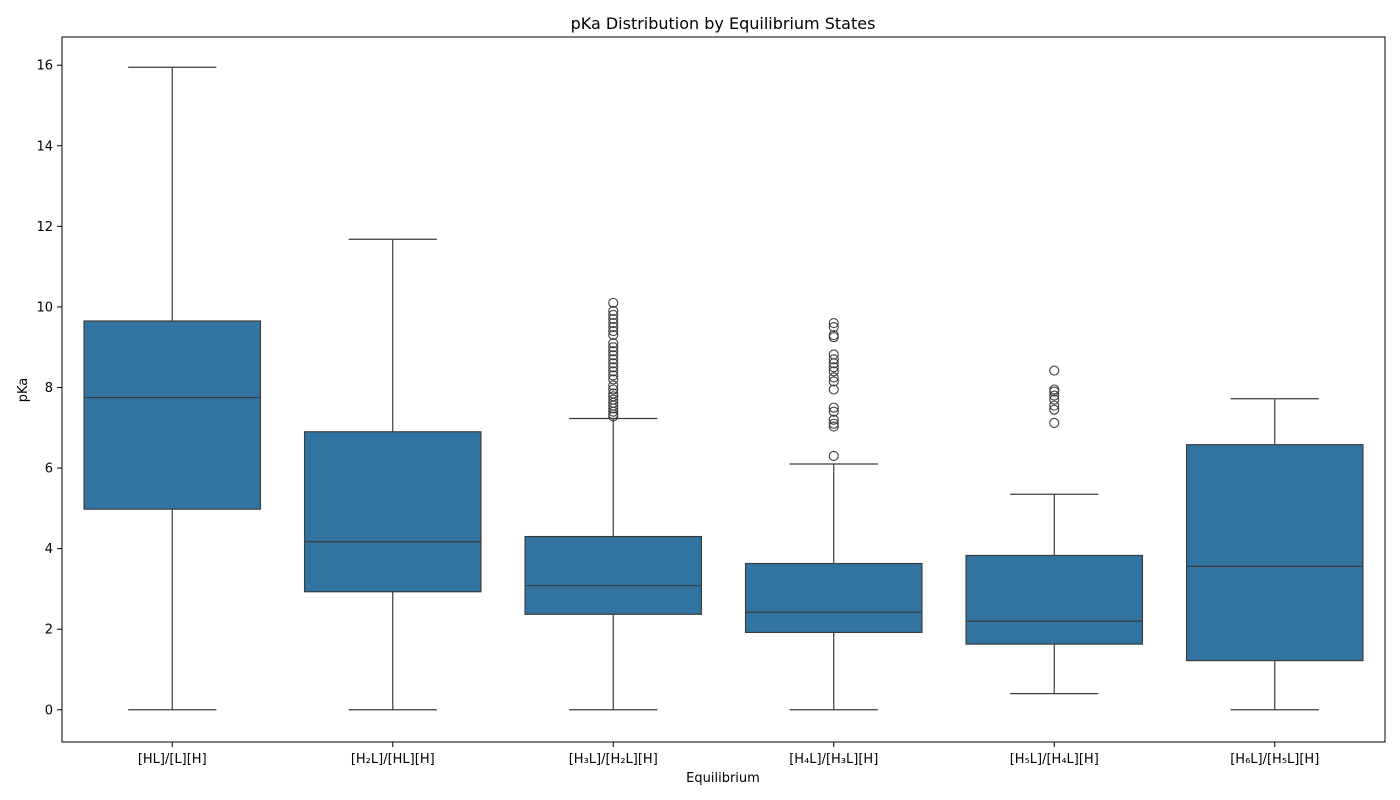  I want to click on y-tick-label: 6, so click(49, 469).